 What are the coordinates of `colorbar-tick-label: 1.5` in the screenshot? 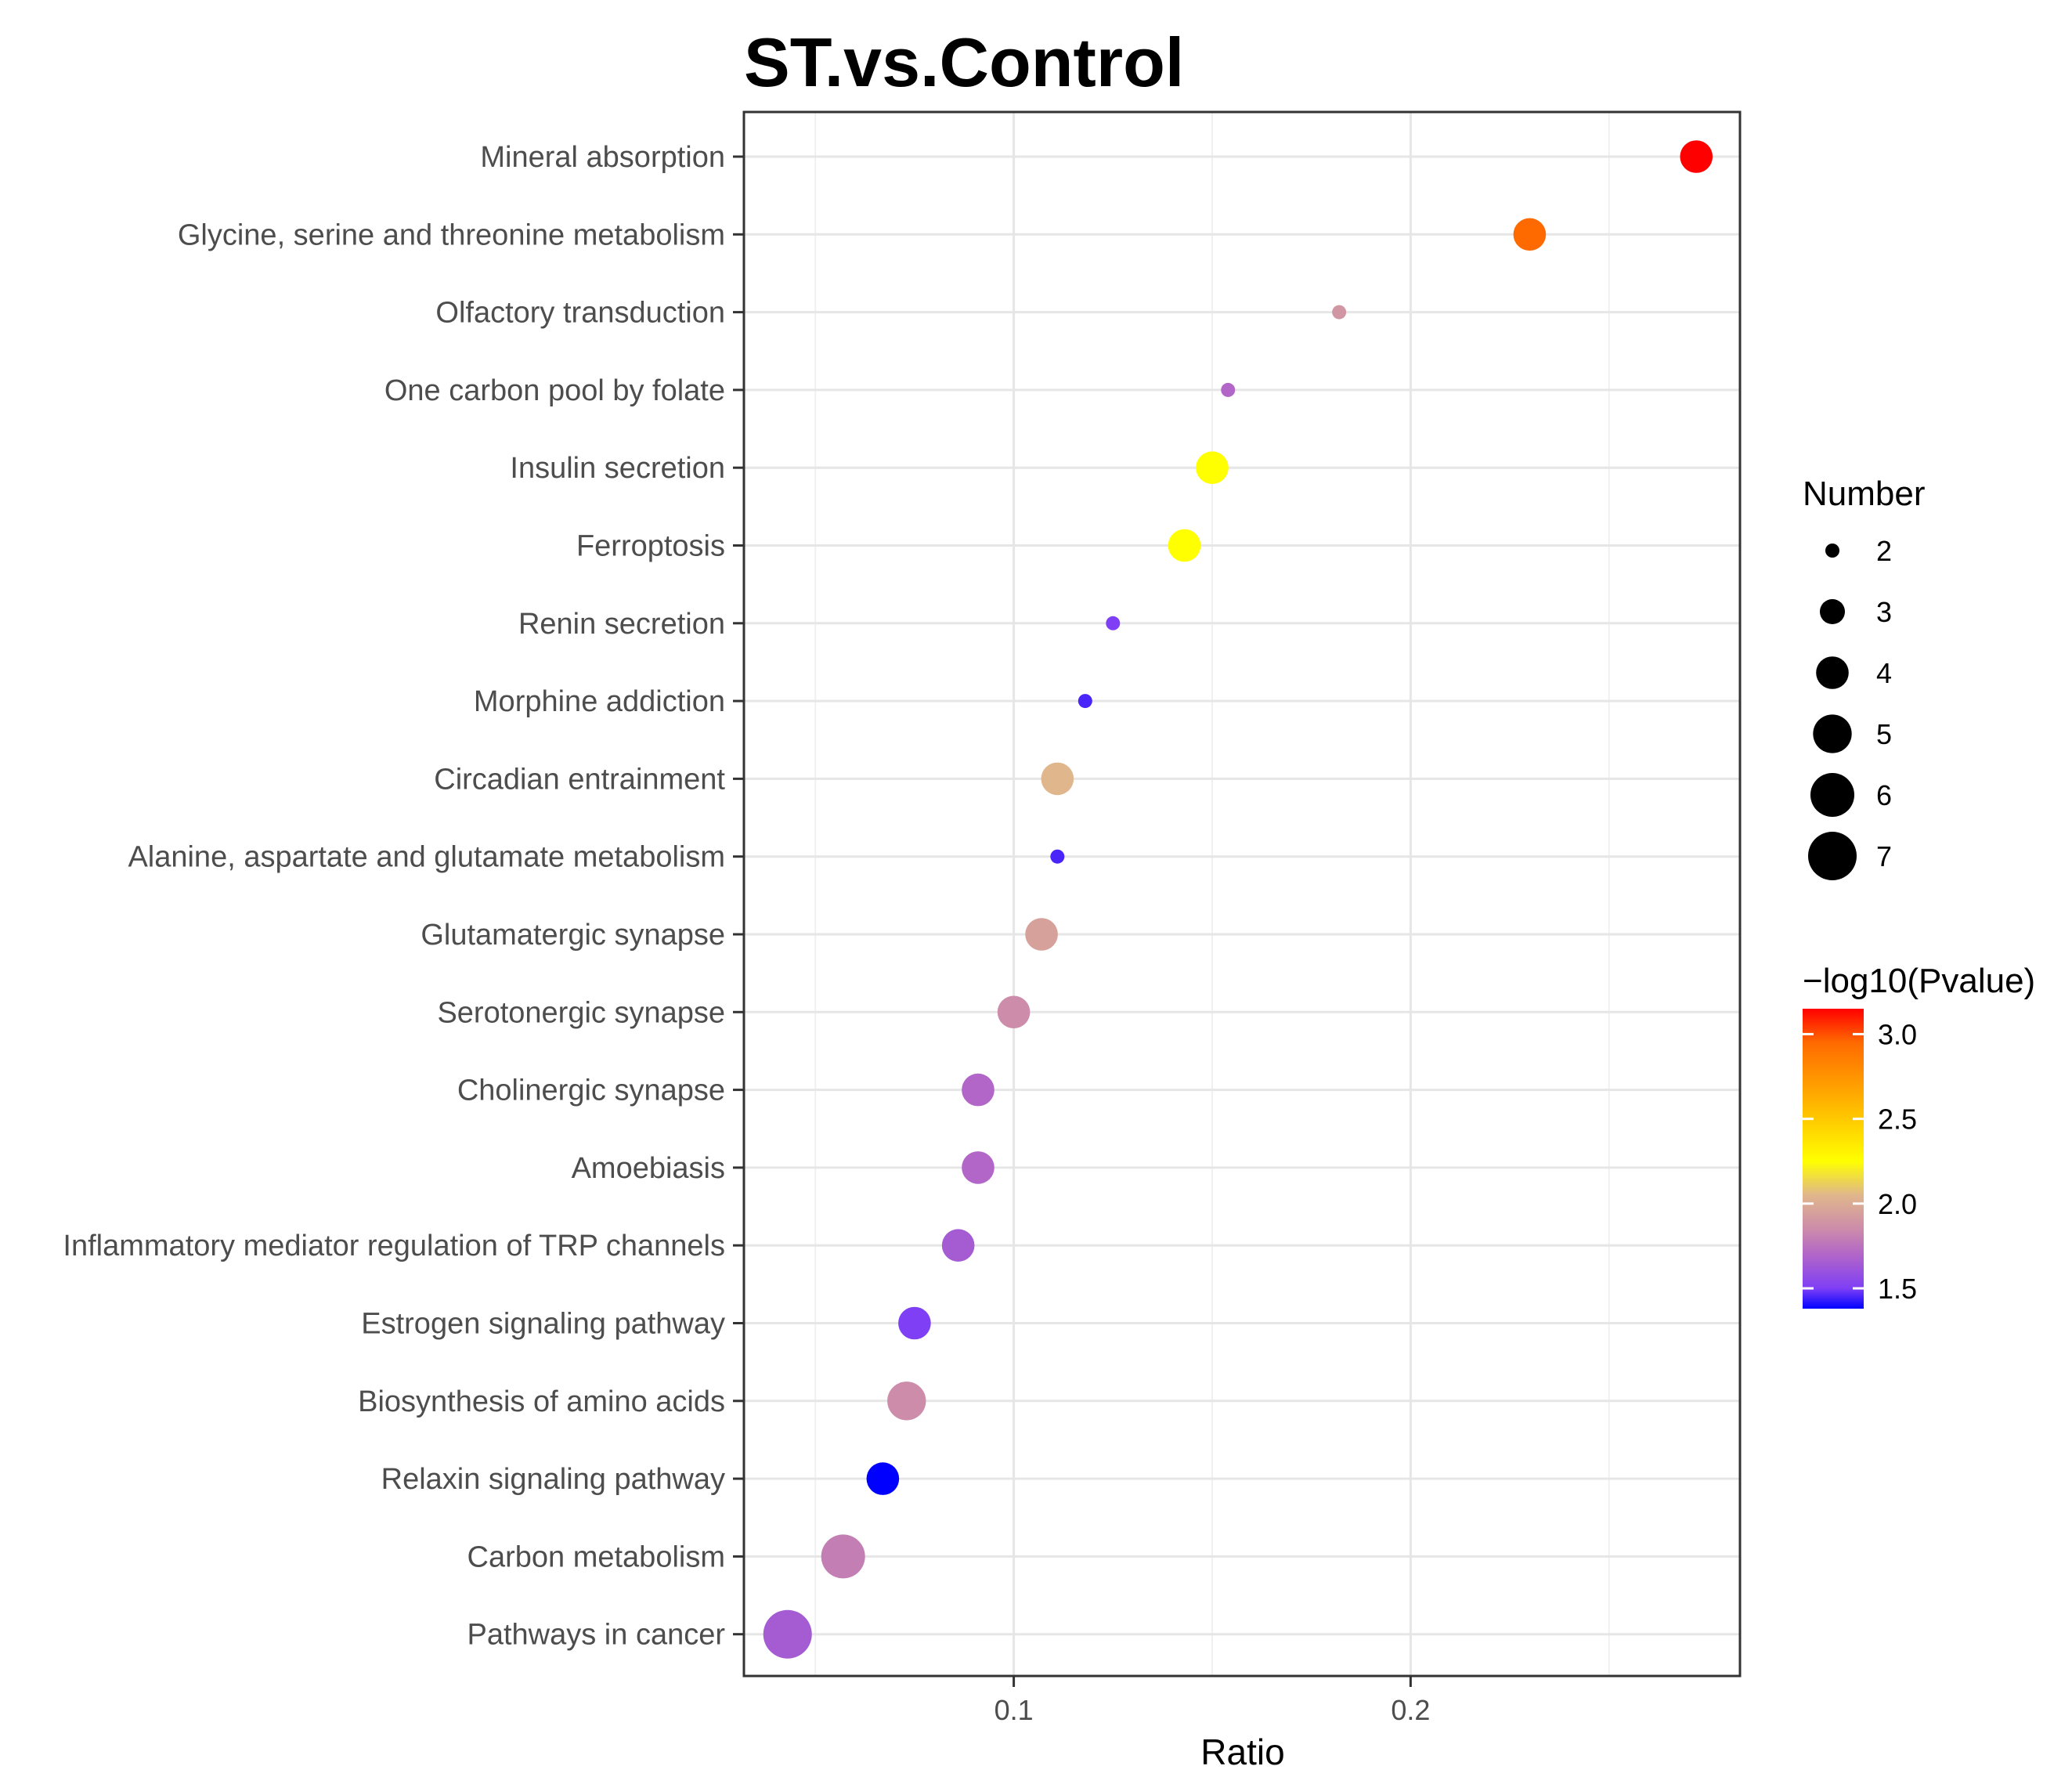 It's located at (1897, 1289).